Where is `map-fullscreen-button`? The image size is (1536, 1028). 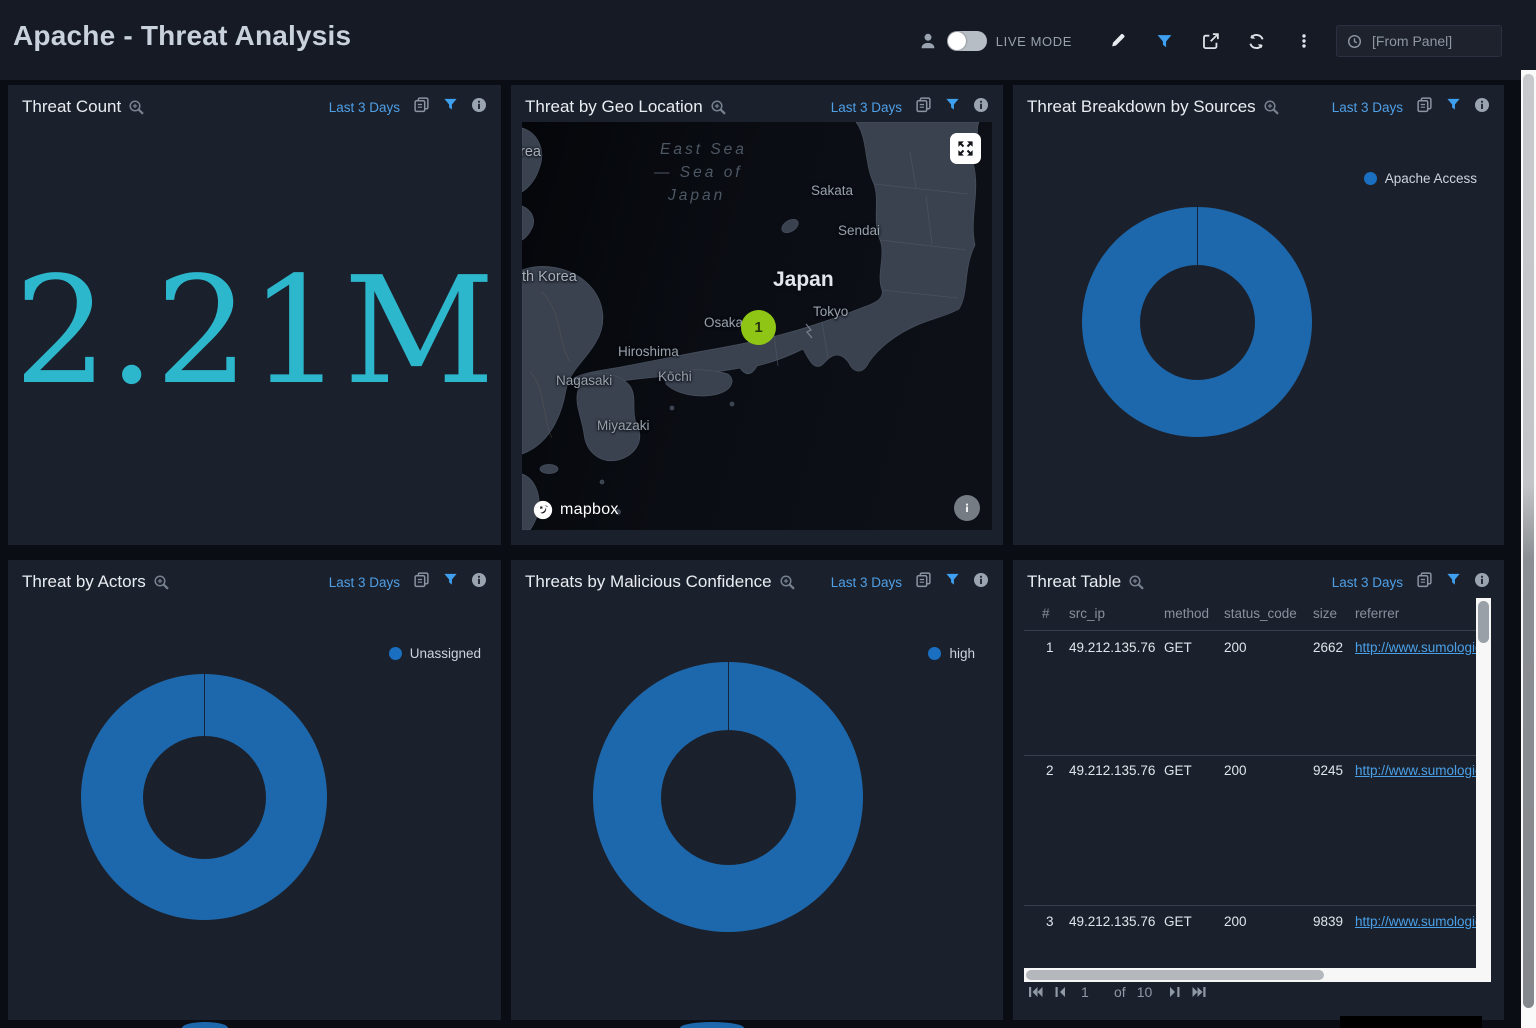
map-fullscreen-button is located at coordinates (965, 148).